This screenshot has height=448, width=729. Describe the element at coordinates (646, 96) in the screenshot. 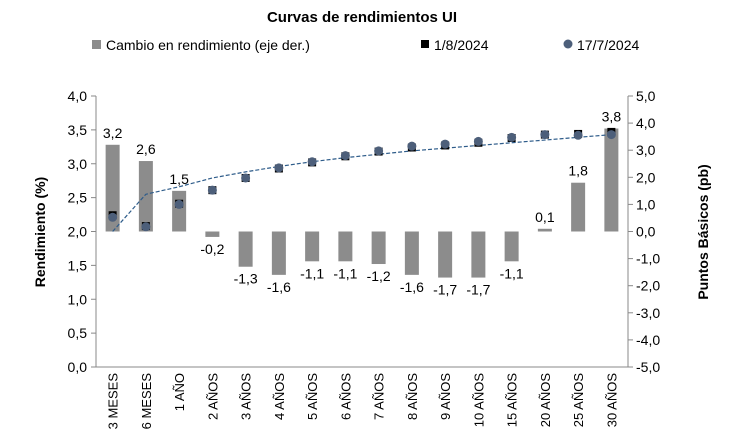

I see `right-tick-label: 5,0` at that location.